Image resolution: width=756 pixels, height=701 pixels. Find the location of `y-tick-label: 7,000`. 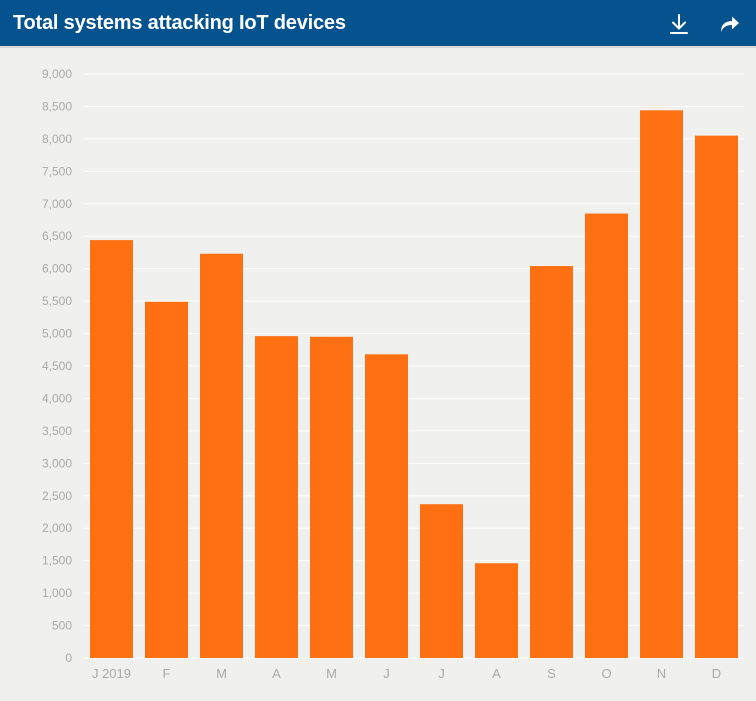

y-tick-label: 7,000 is located at coordinates (57, 204).